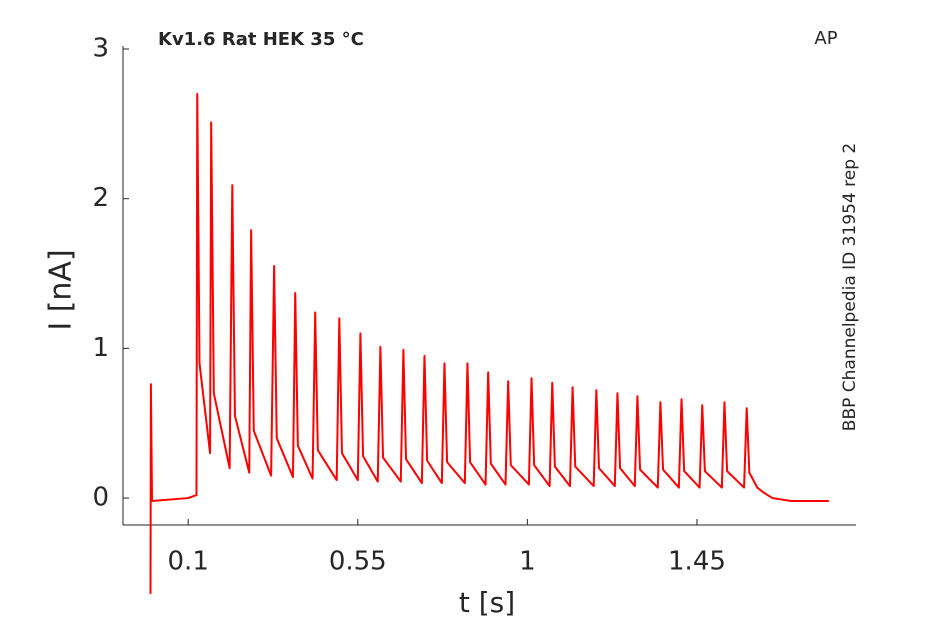 The image size is (945, 624). Describe the element at coordinates (825, 38) in the screenshot. I see `annotation: AP` at that location.